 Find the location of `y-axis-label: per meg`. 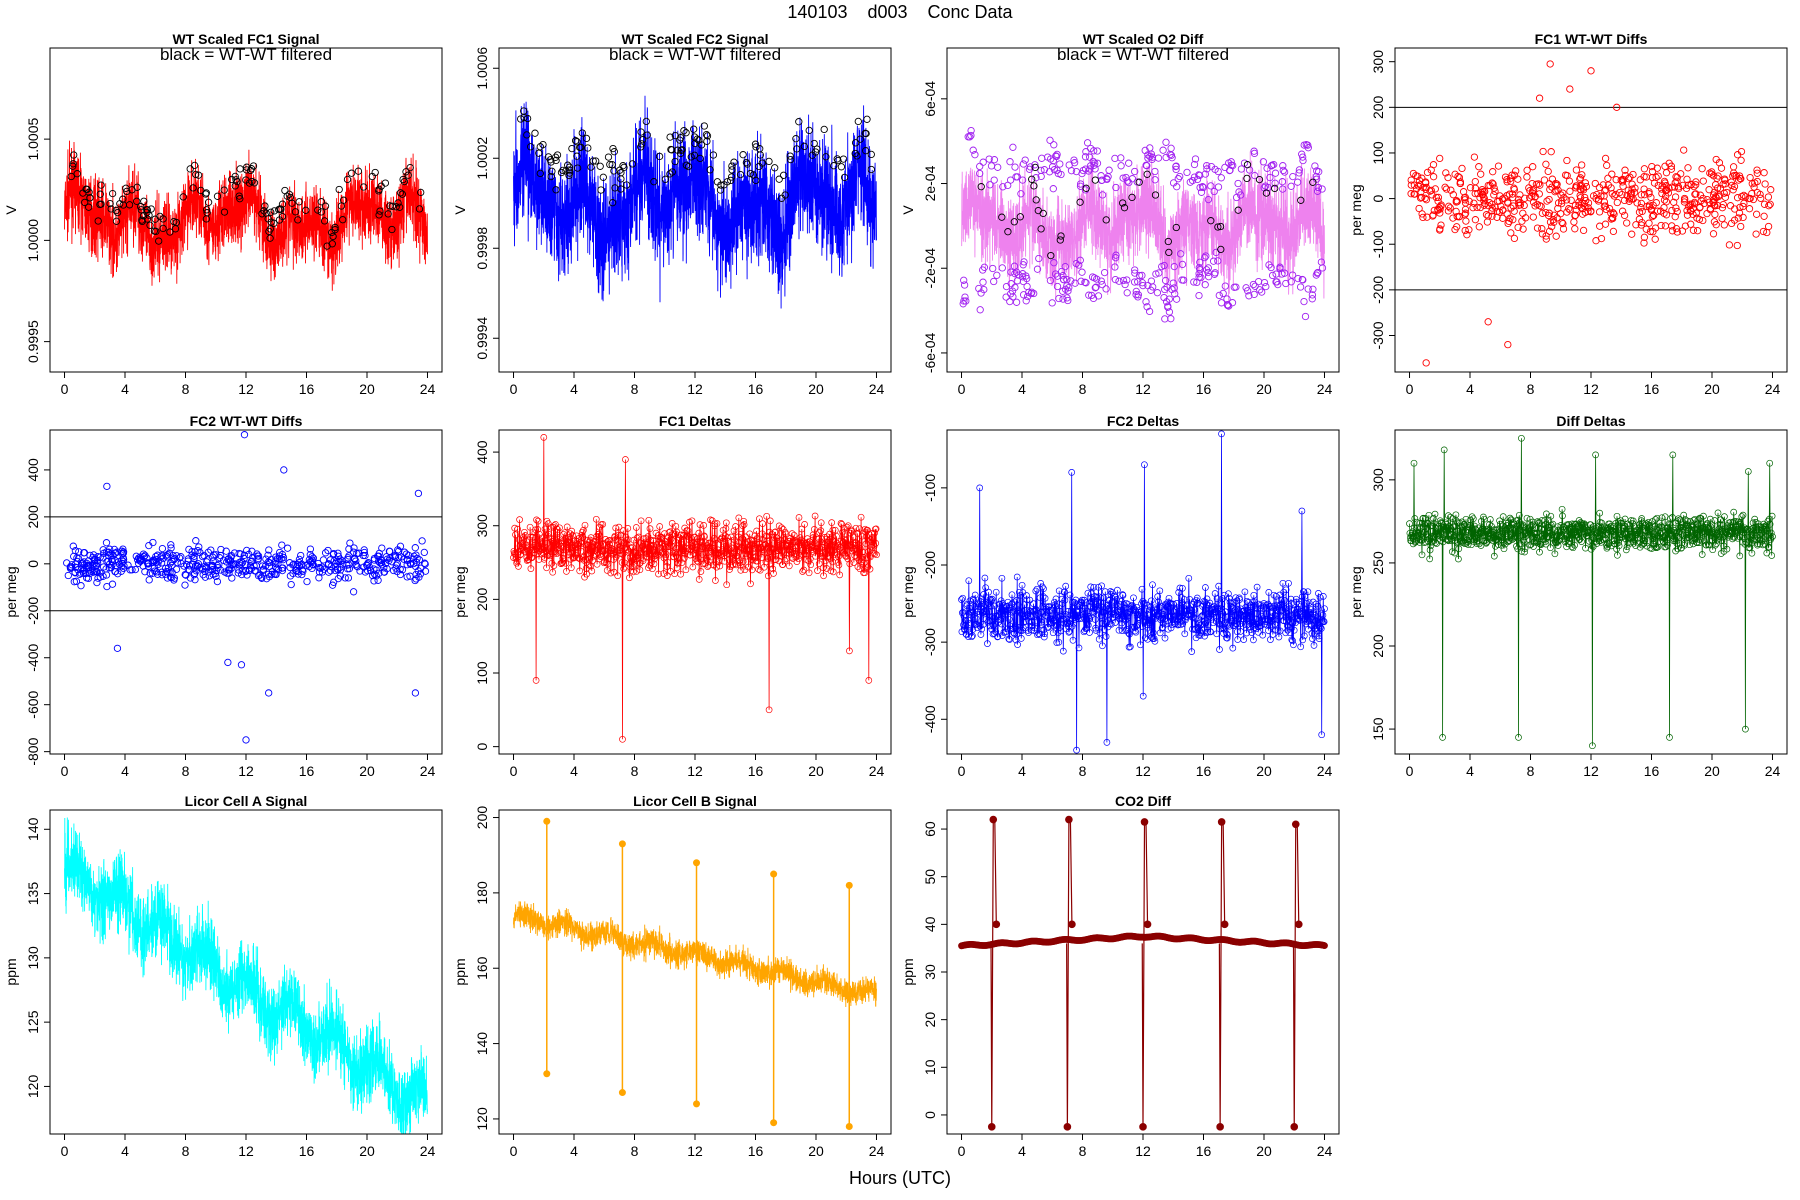

y-axis-label: per meg is located at coordinates (1356, 591).